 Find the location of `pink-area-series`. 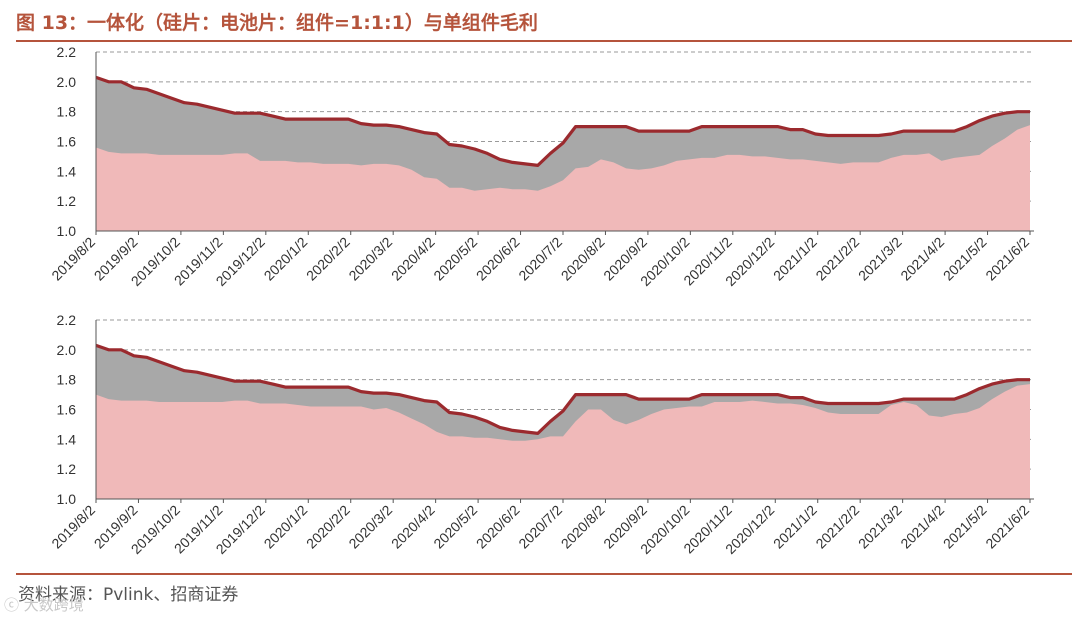

pink-area-series is located at coordinates (563, 178).